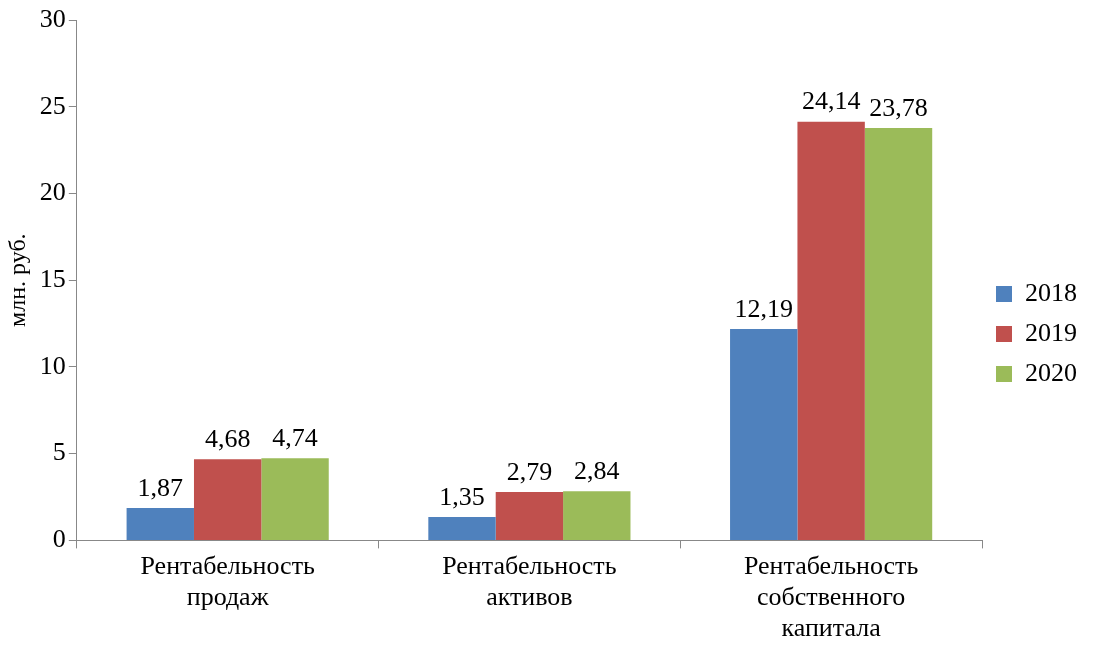 Image resolution: width=1097 pixels, height=648 pixels. I want to click on data-label: 4,68, so click(227, 439).